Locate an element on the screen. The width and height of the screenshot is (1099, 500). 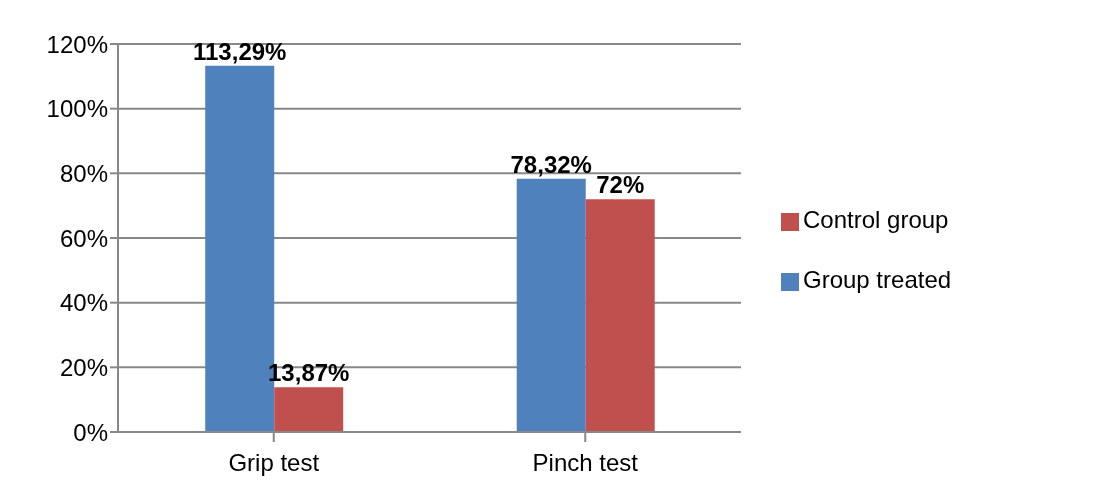
y-tick-label: 60% is located at coordinates (83, 238).